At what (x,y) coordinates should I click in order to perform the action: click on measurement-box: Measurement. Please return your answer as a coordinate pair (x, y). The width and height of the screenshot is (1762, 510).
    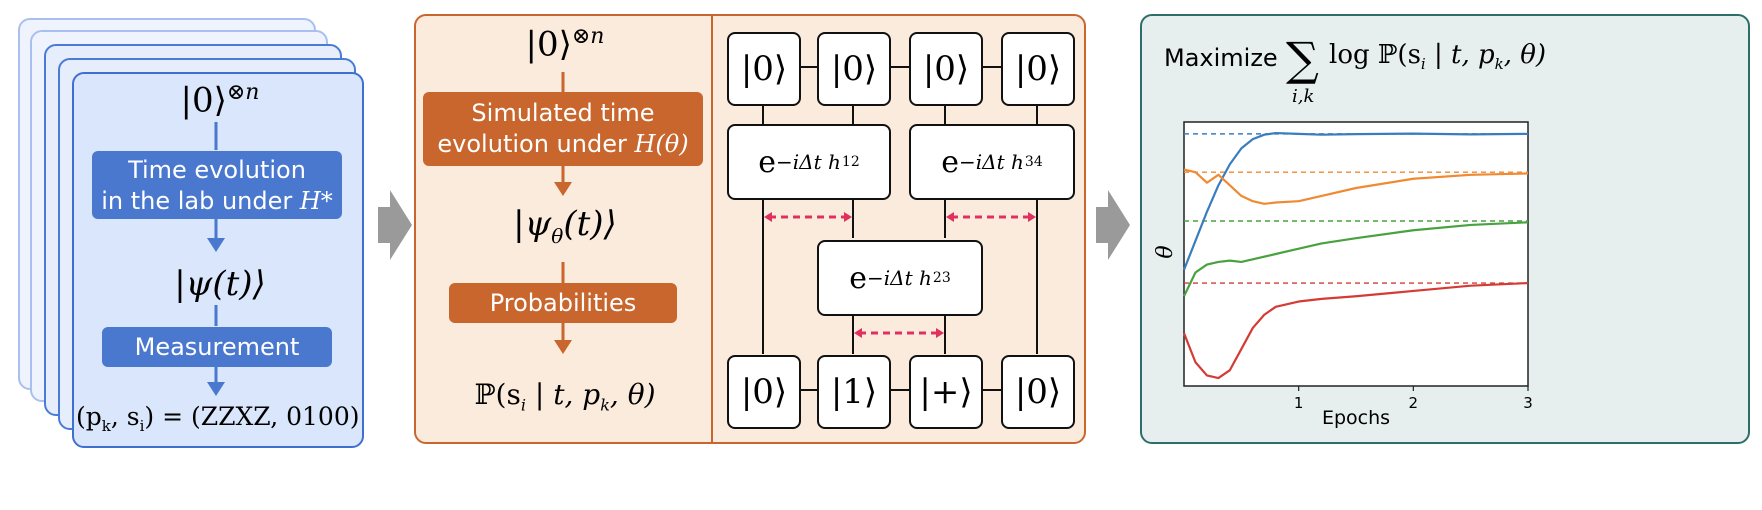
    Looking at the image, I should click on (217, 347).